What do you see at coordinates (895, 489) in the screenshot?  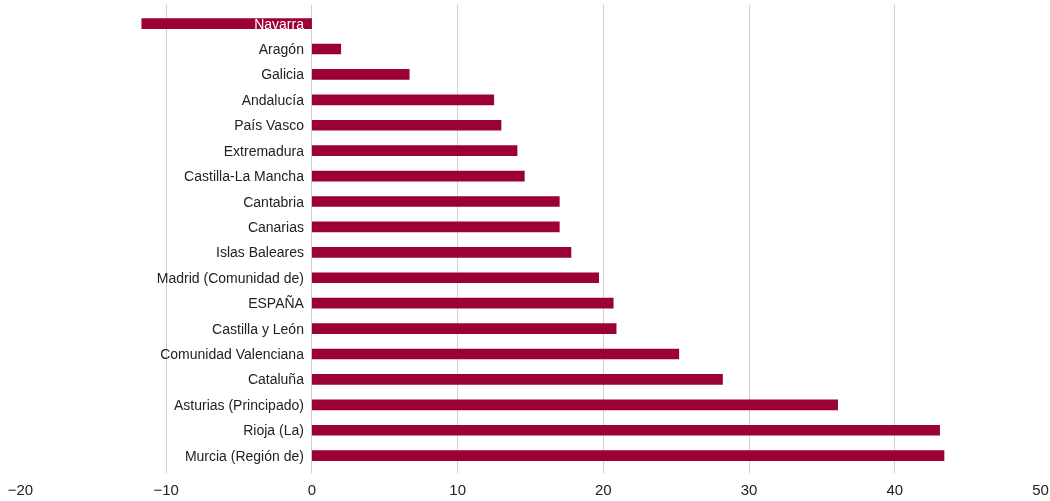 I see `x-tick-label: 40` at bounding box center [895, 489].